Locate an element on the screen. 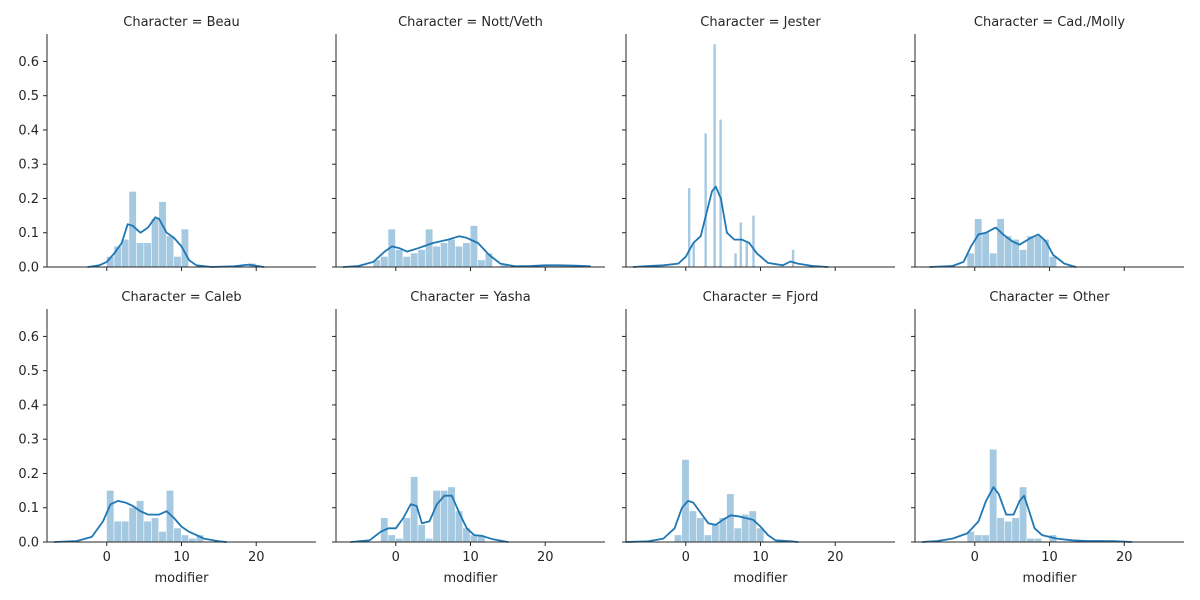  y-tick-label: 0.1 is located at coordinates (28, 233).